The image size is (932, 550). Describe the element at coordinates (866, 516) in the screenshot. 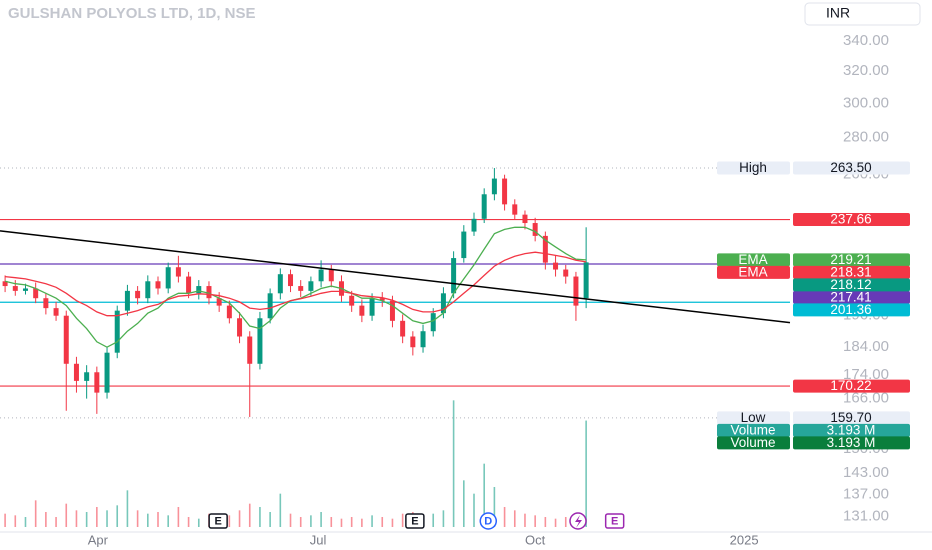

I see `y-tick-label: 131.00` at that location.